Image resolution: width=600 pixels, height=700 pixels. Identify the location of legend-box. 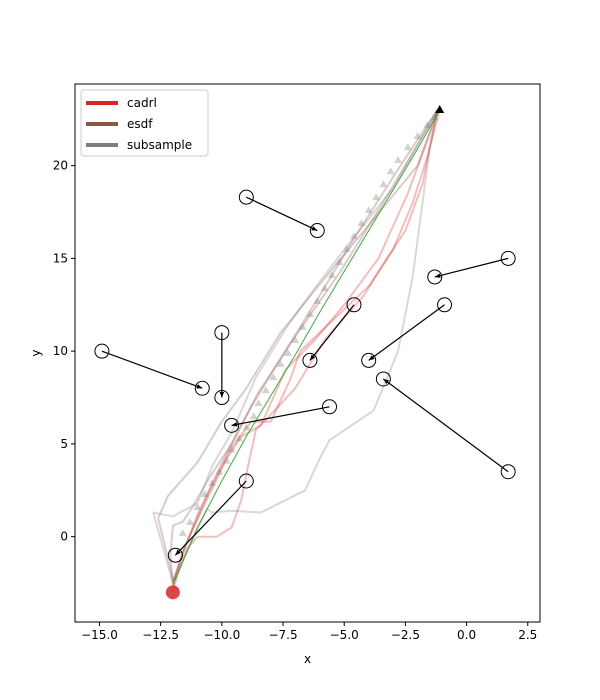
(144, 123).